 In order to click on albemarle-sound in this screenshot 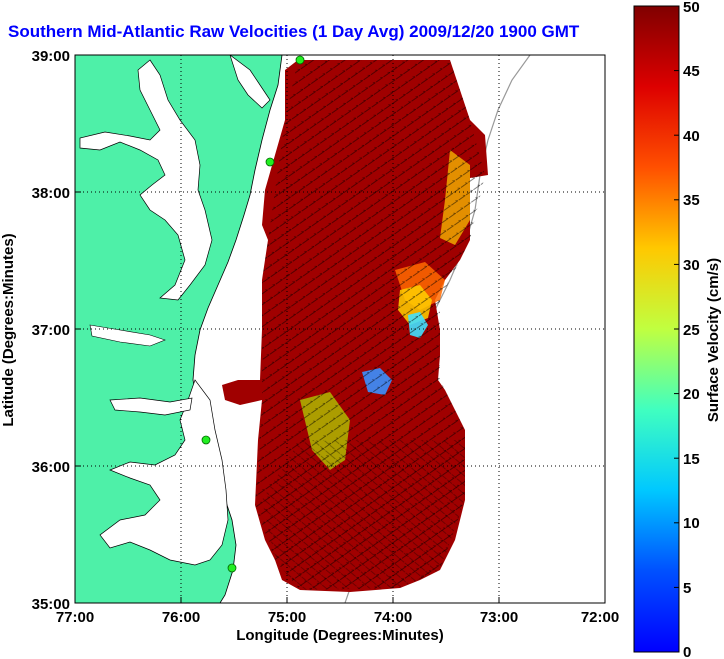, I will do `click(151, 406)`.